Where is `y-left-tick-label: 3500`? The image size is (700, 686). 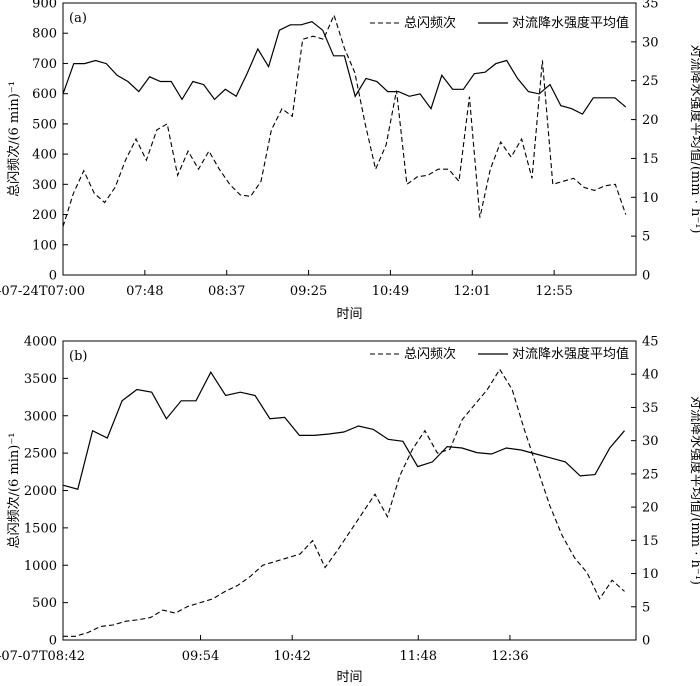 y-left-tick-label: 3500 is located at coordinates (40, 379).